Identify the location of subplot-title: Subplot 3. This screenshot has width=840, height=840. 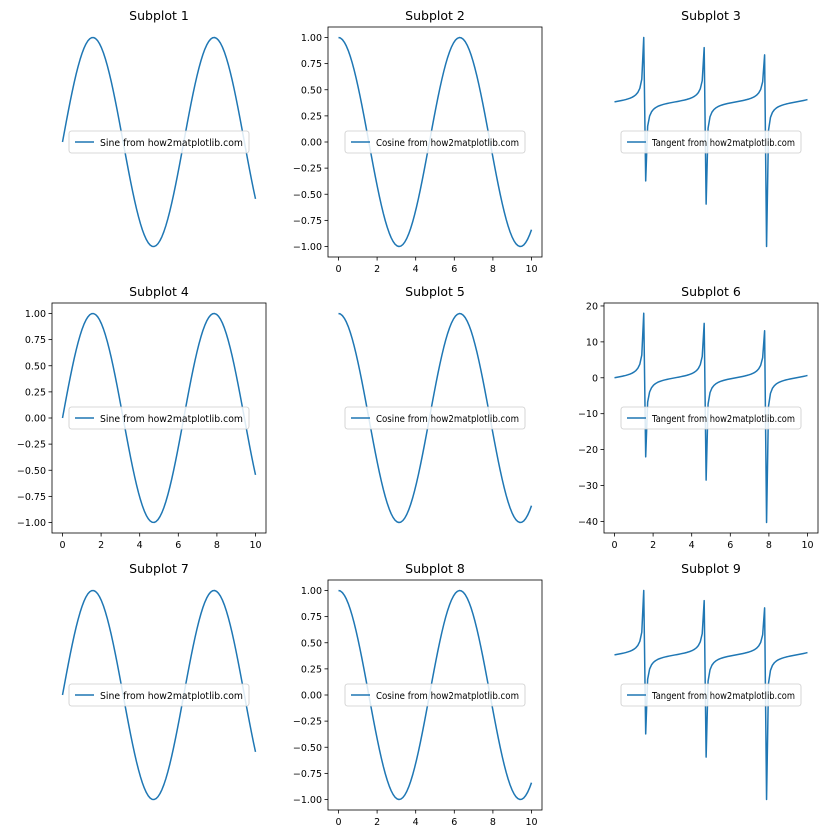
(711, 15).